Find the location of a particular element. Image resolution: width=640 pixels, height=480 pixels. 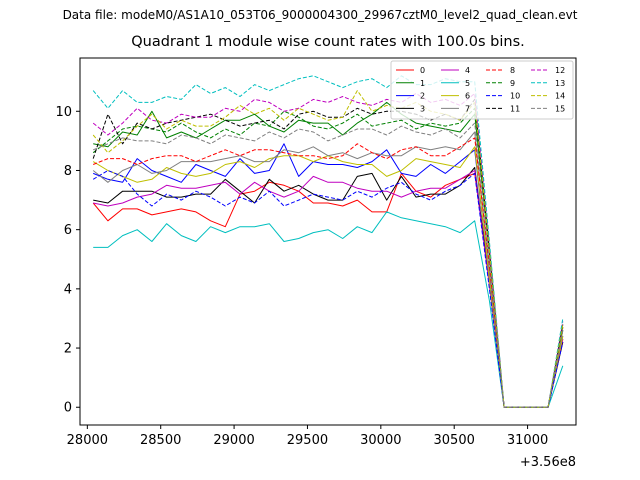

x-tick-label: 28000 is located at coordinates (87, 440).